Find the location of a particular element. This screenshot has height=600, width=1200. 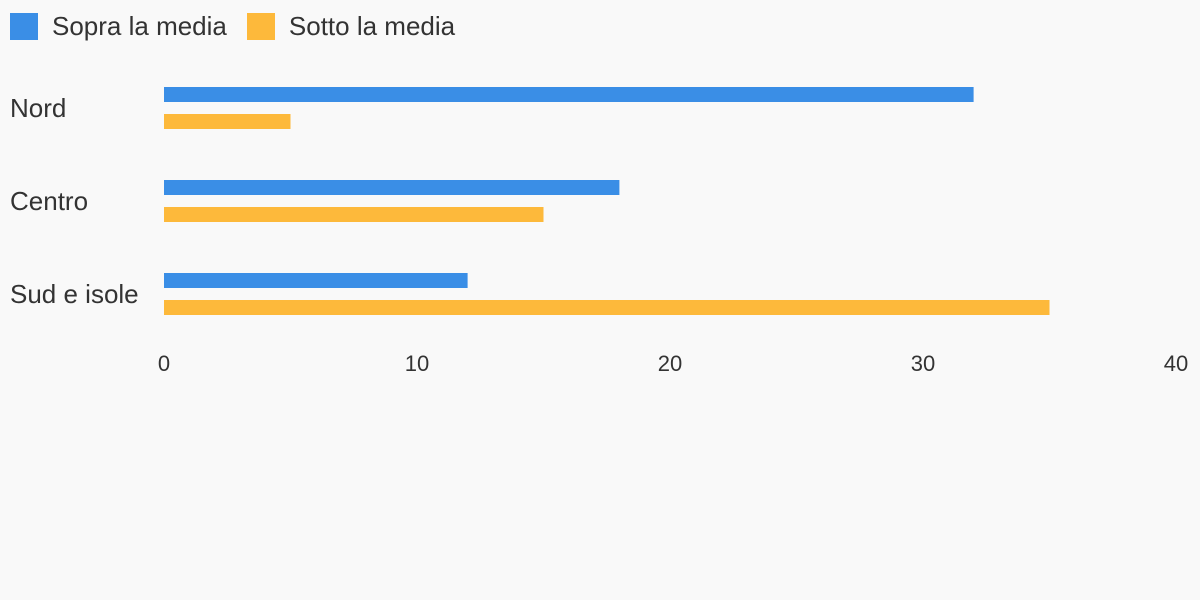

legend-swatch-sopra is located at coordinates (24, 26).